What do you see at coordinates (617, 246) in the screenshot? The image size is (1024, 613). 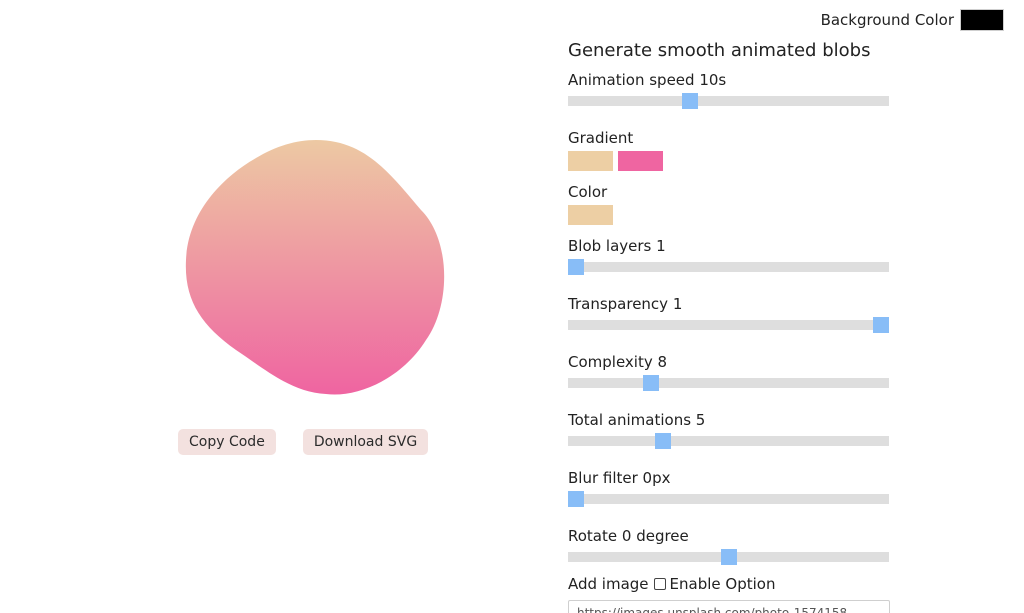 I see `blob-layers-label: Blob layers 1` at bounding box center [617, 246].